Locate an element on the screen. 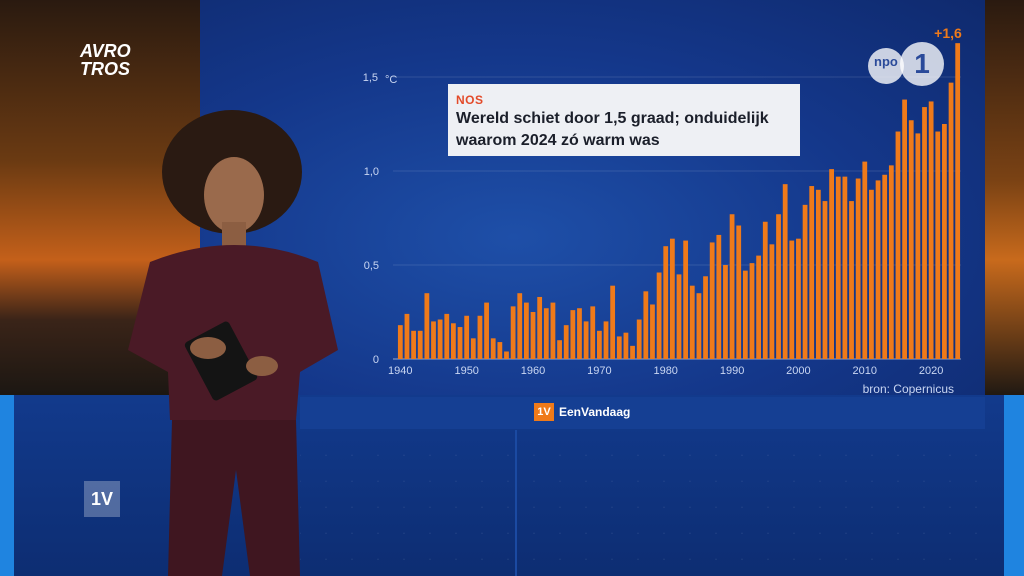 This screenshot has height=576, width=1024. bar-1999 is located at coordinates (792, 299).